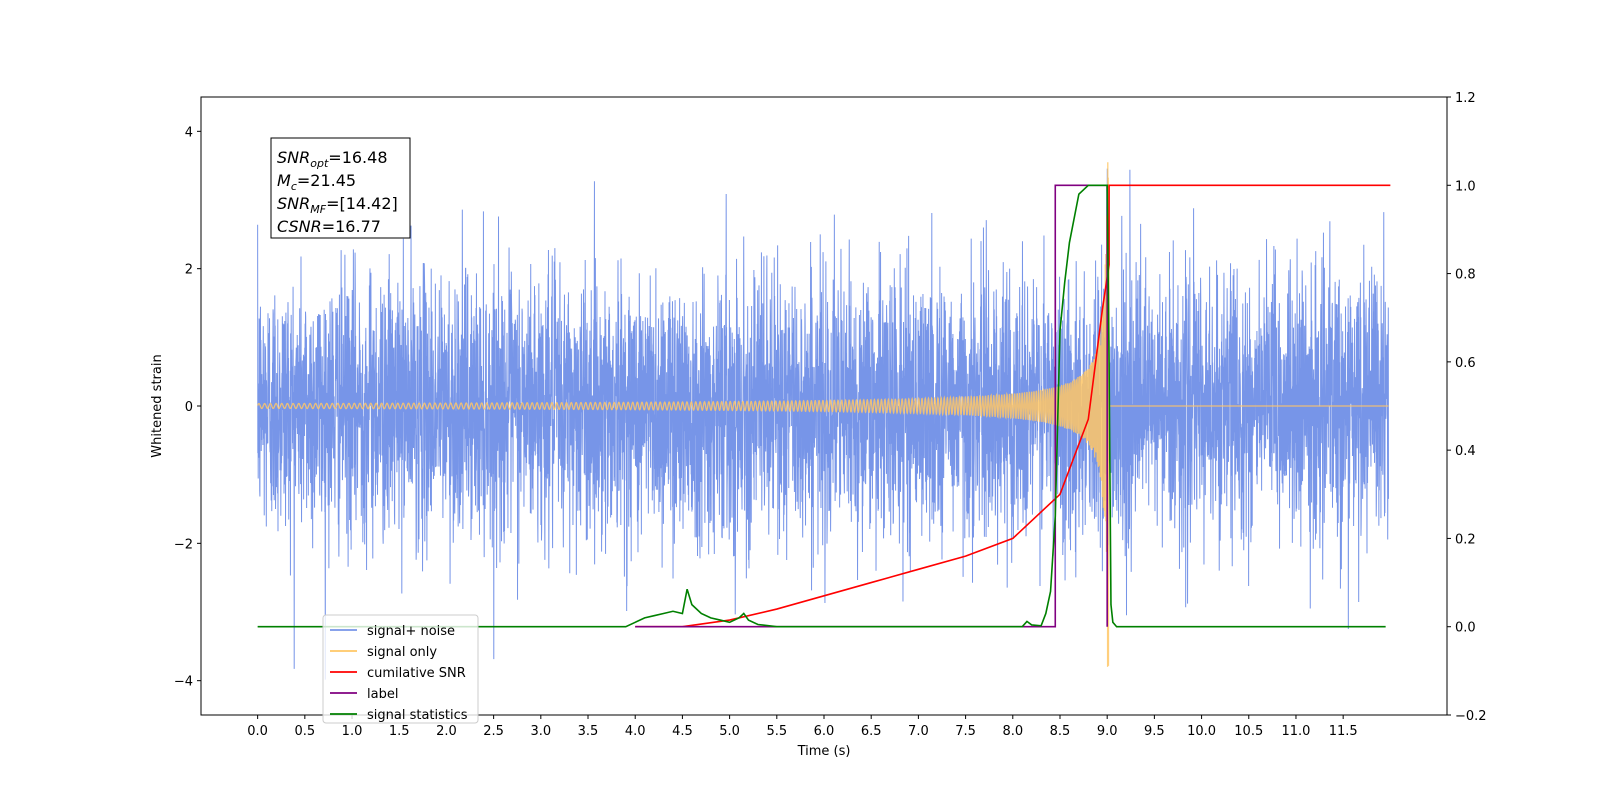 The height and width of the screenshot is (800, 1600). What do you see at coordinates (189, 132) in the screenshot?
I see `y-tick-label: 4` at bounding box center [189, 132].